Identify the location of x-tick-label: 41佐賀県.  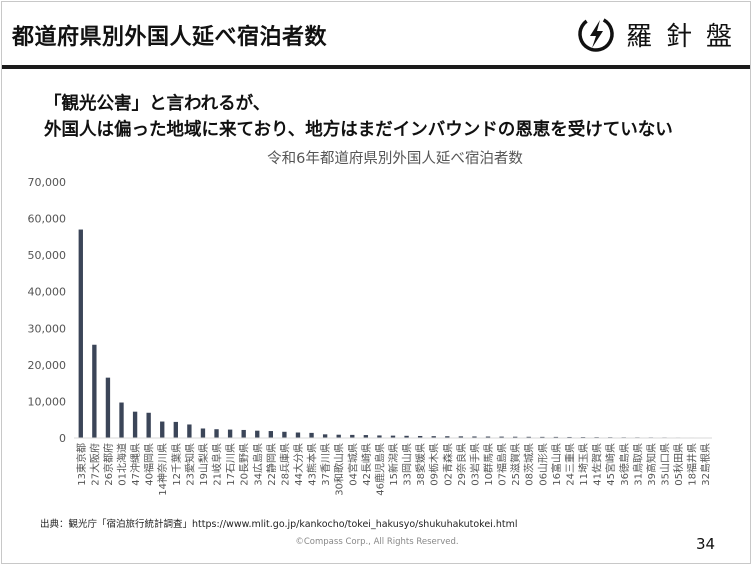
(598, 464).